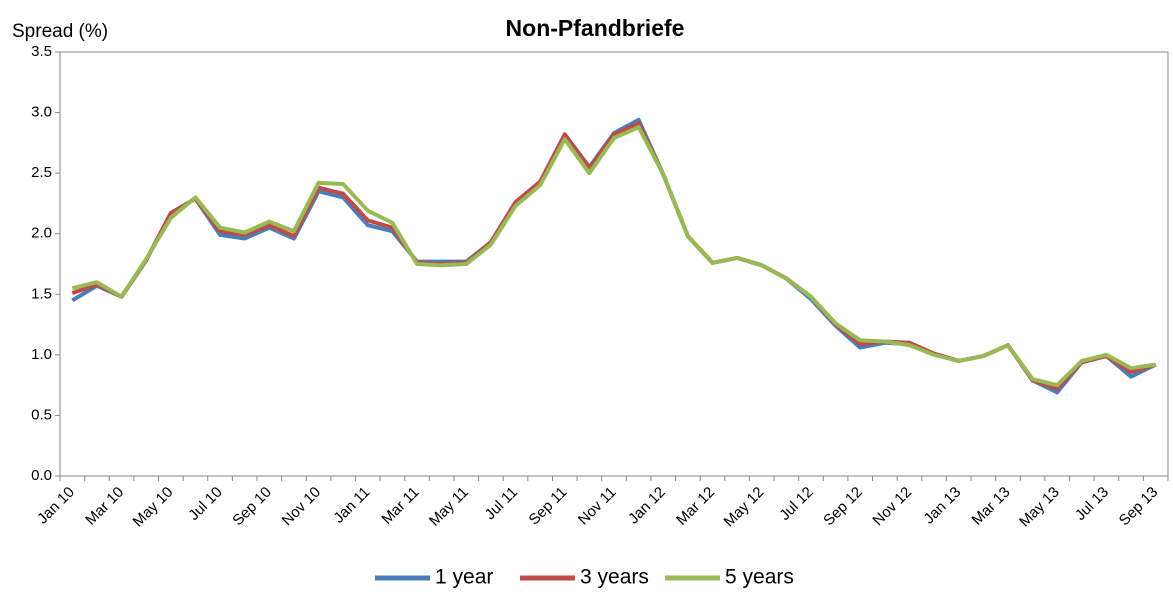  What do you see at coordinates (41, 233) in the screenshot?
I see `y-tick-label: 2.0` at bounding box center [41, 233].